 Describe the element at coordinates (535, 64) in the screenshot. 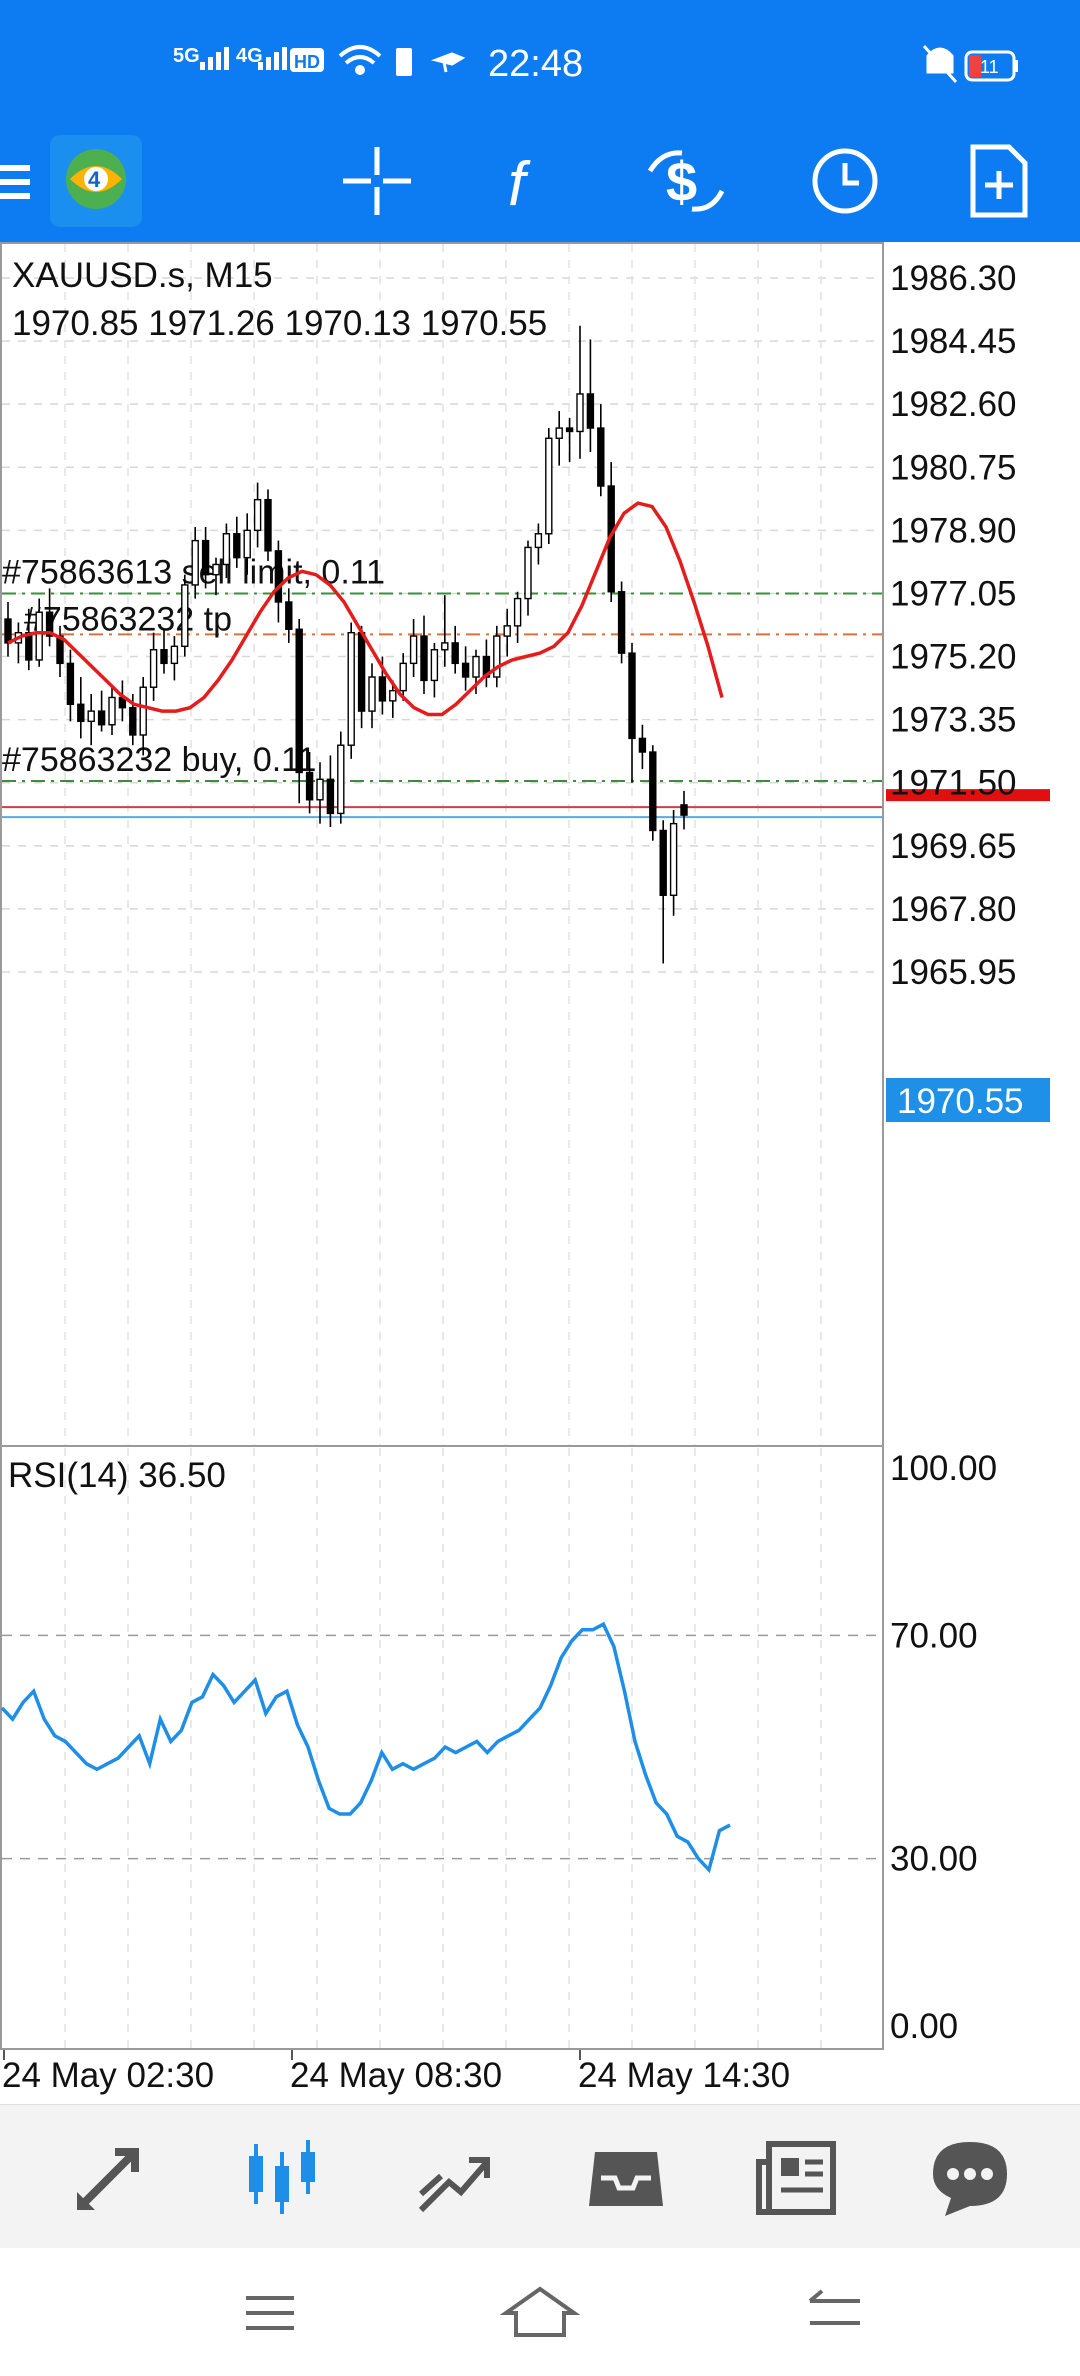

I see `status-time: 22:48` at that location.